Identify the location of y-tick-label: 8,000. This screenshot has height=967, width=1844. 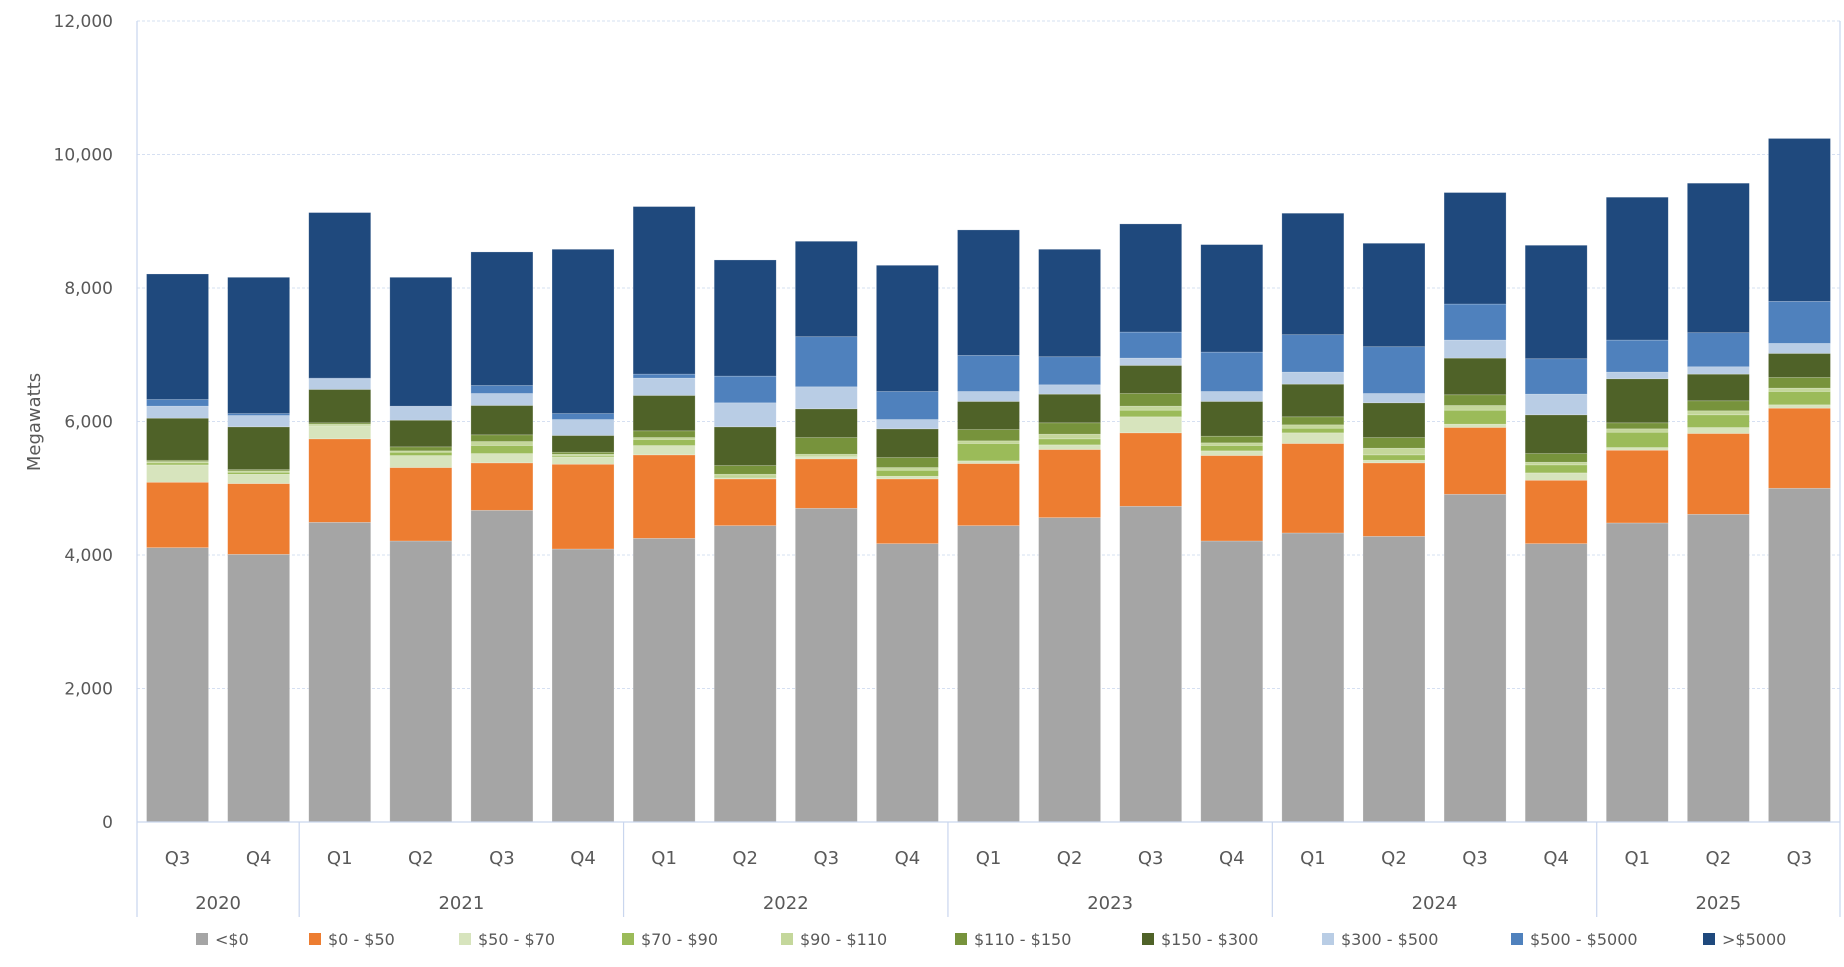
(88, 289).